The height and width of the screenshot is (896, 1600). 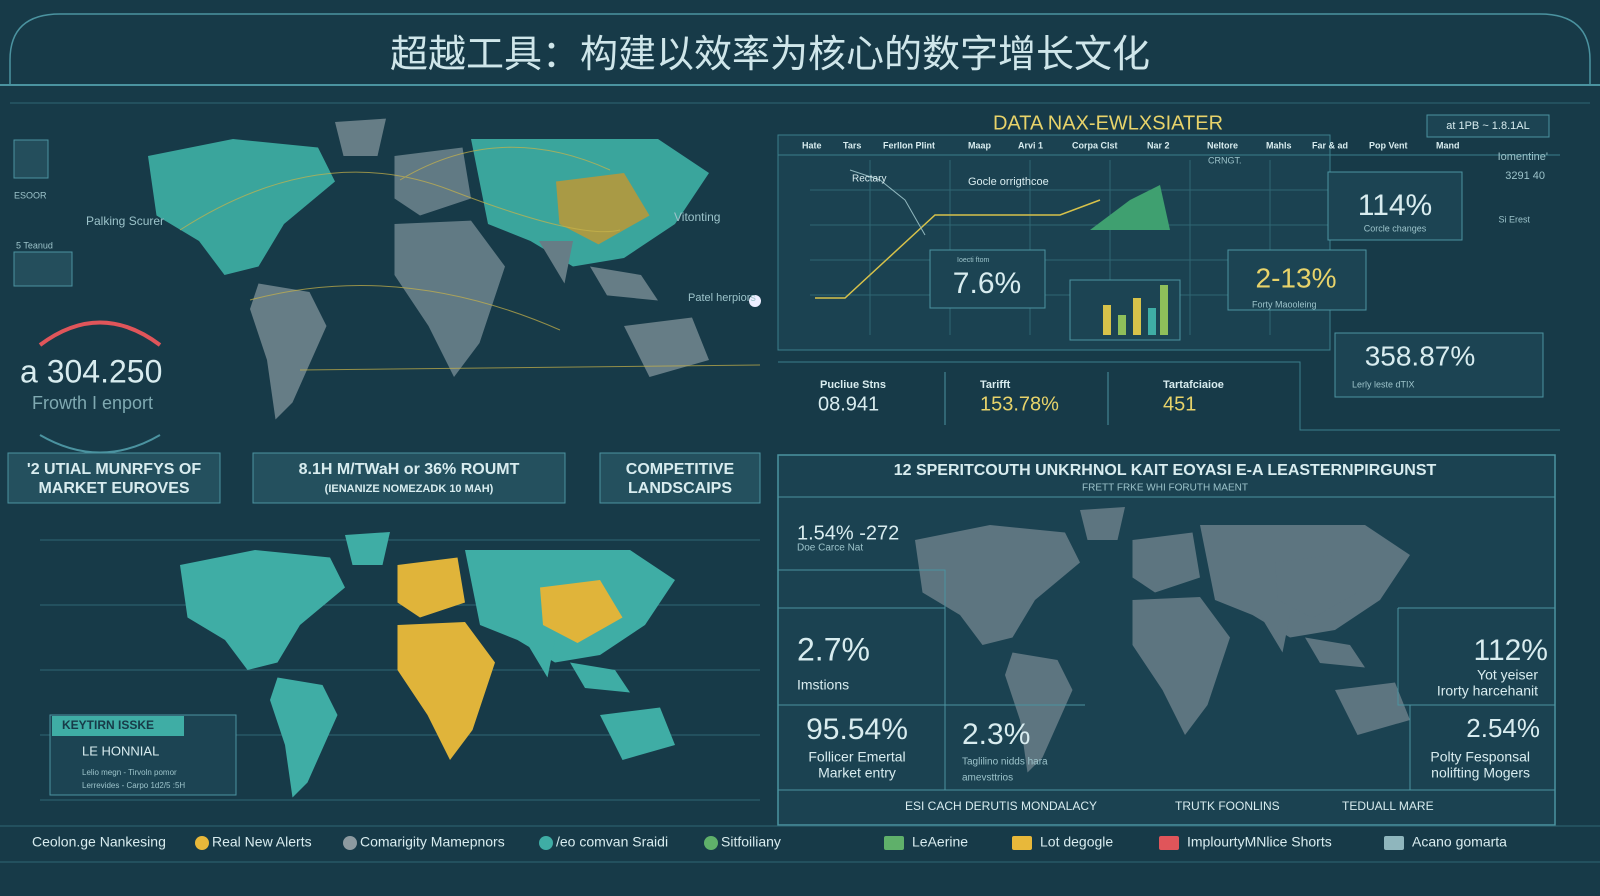 What do you see at coordinates (973, 260) in the screenshot?
I see `stat-label: Ioecti ftom` at bounding box center [973, 260].